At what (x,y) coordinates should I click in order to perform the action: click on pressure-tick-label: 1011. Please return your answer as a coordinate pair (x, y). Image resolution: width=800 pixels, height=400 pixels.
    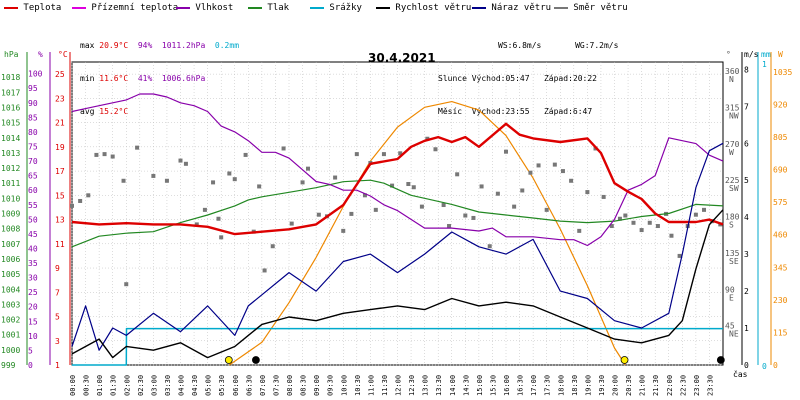
    Looking at the image, I should click on (10, 183).